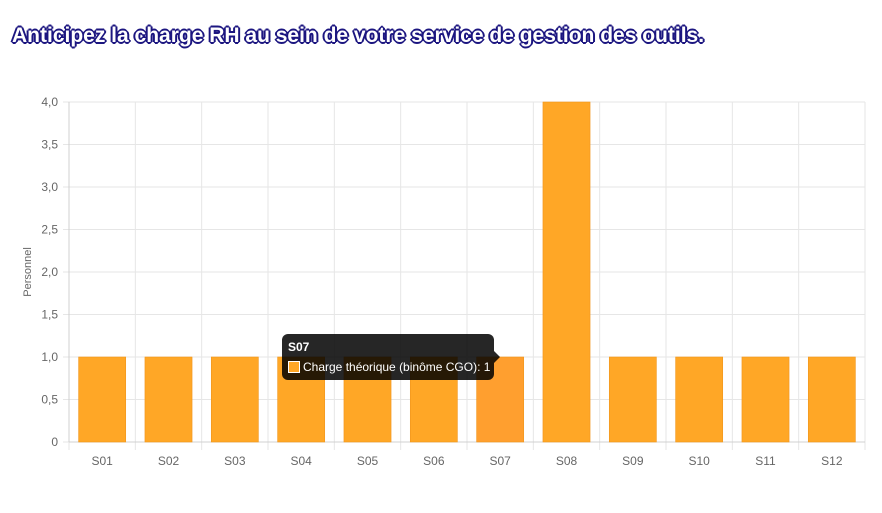 The width and height of the screenshot is (882, 513). I want to click on x-tick-label: S01, so click(102, 461).